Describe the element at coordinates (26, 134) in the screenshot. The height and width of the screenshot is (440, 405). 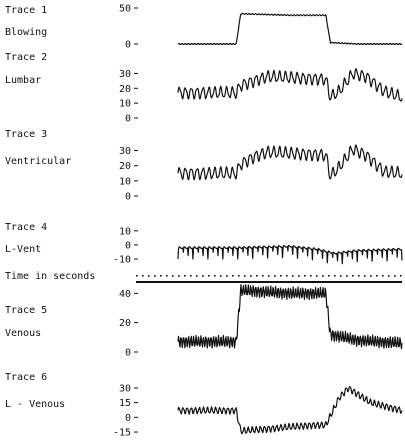
I see `trace-3-label: Trace 3` at that location.